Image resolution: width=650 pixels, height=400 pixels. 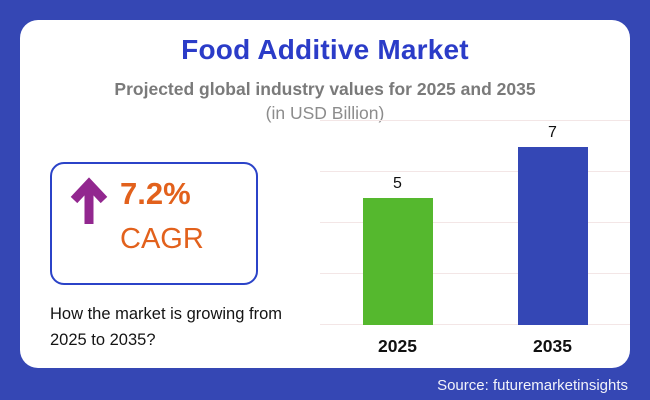 I want to click on source-credit: Source: futuremarketinsights, so click(x=532, y=385).